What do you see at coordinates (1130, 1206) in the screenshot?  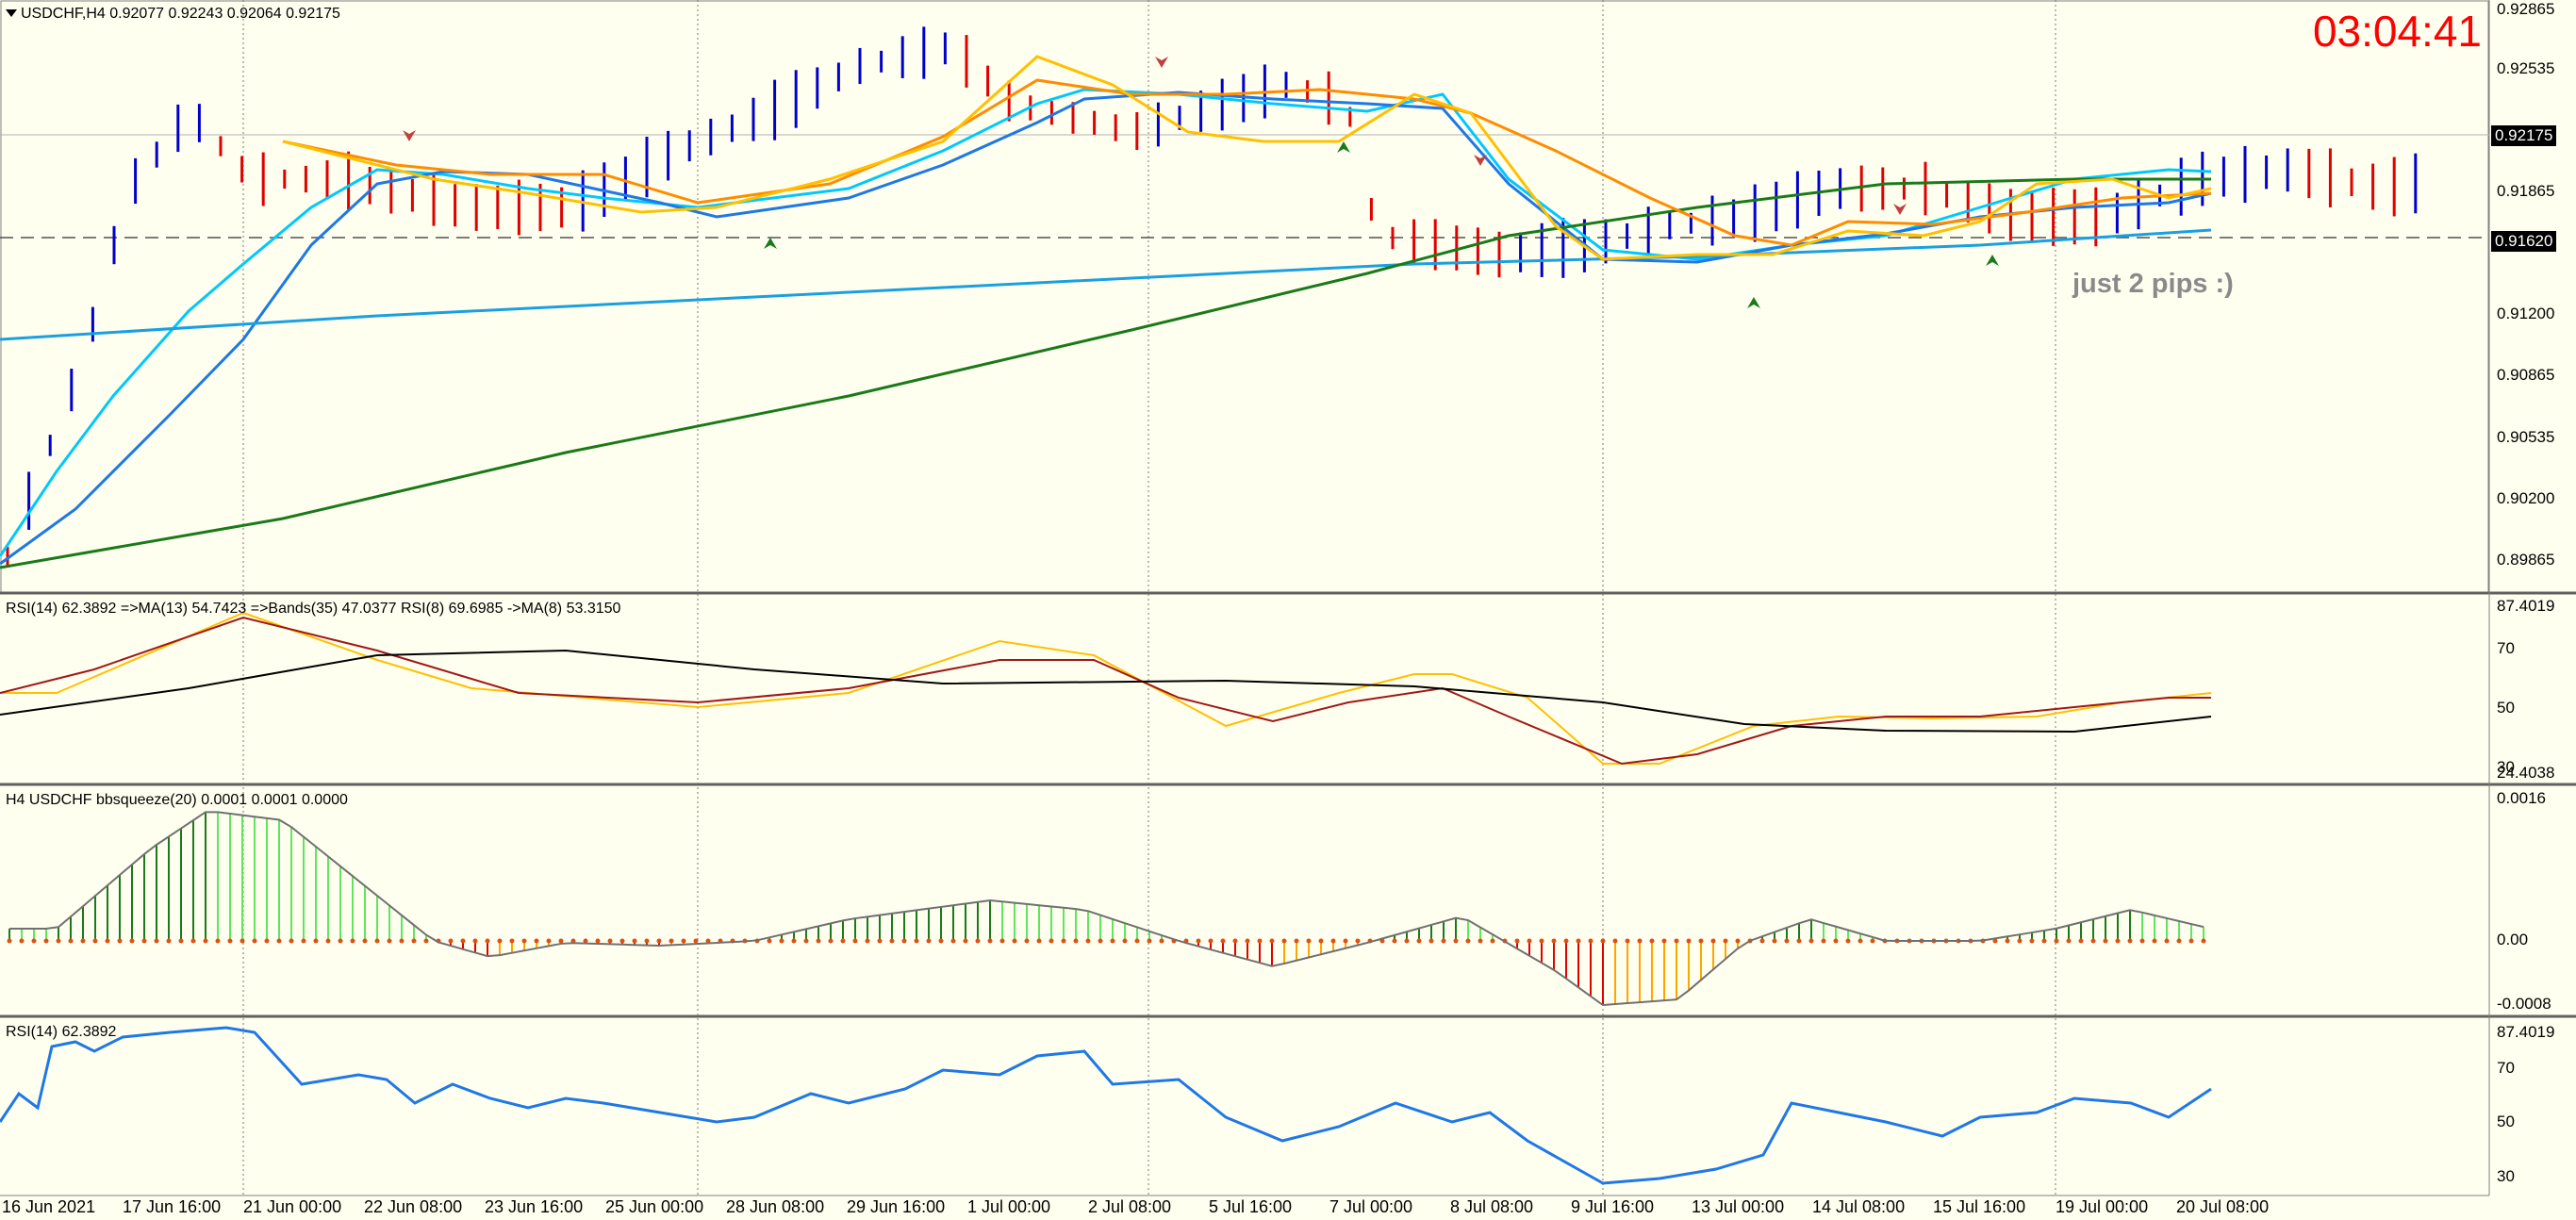 I see `date-label: 2 Jul 08:00` at bounding box center [1130, 1206].